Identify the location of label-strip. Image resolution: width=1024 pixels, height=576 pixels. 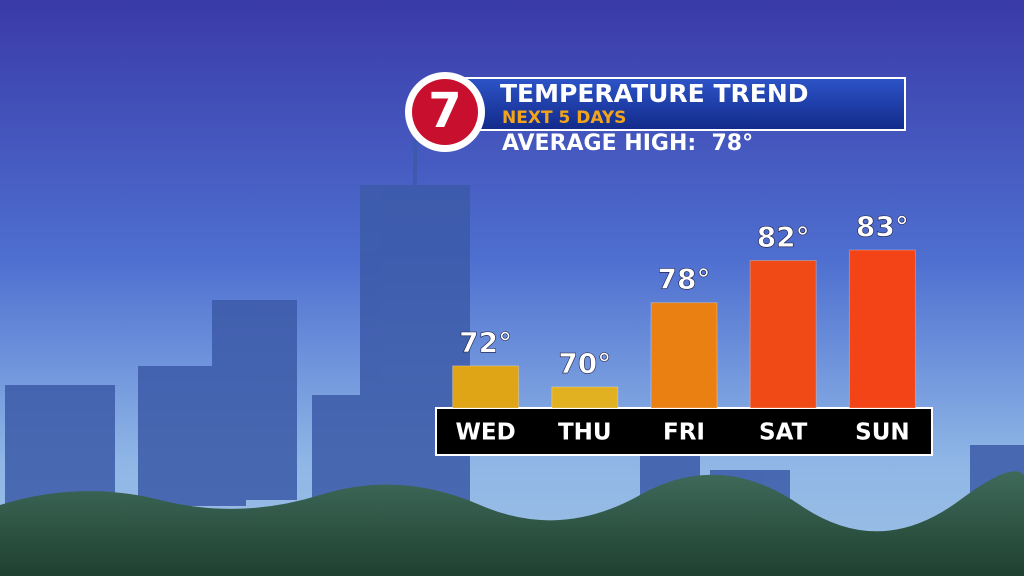
(684, 431).